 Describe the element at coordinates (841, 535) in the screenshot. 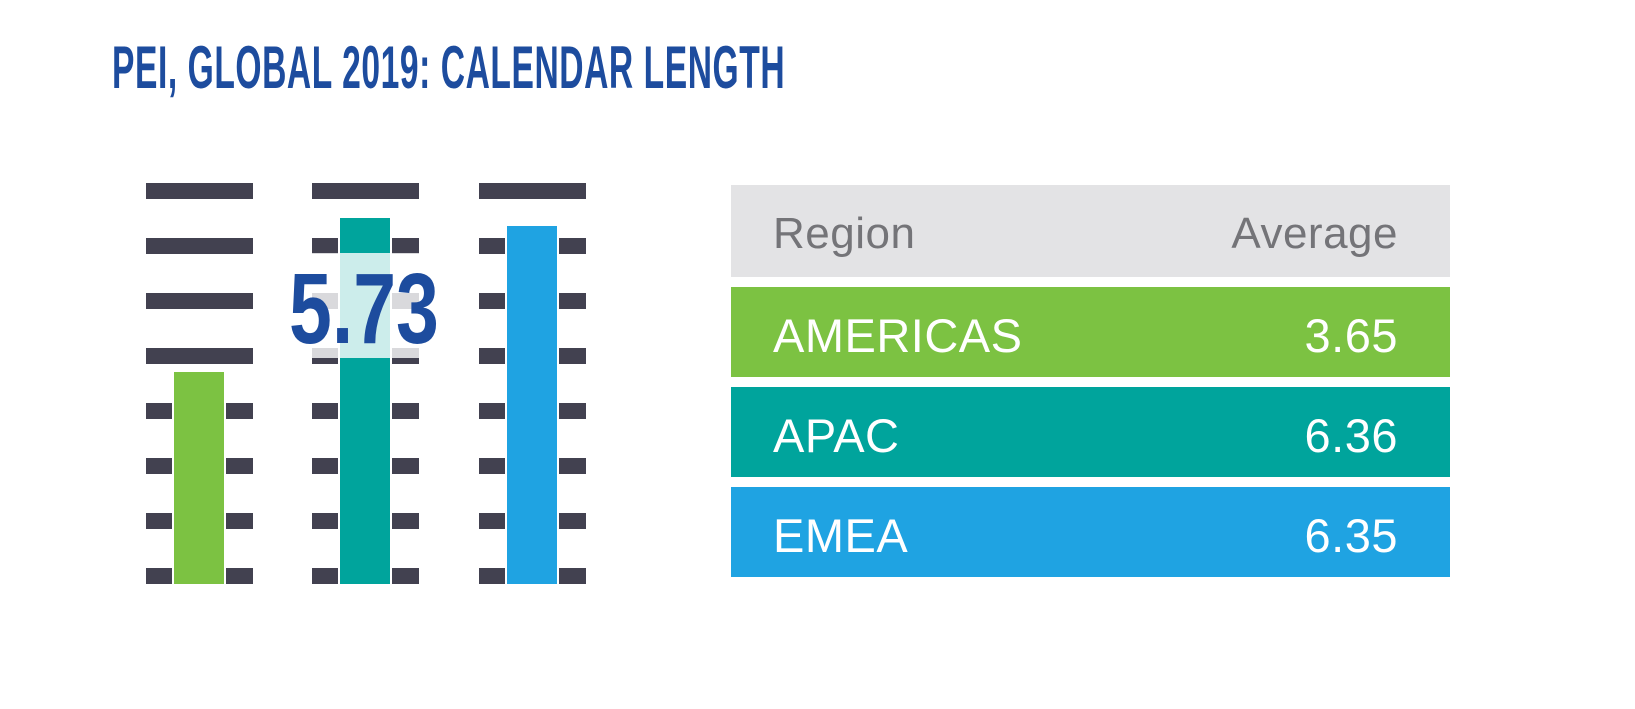

I see `row-label: EMEA` at that location.